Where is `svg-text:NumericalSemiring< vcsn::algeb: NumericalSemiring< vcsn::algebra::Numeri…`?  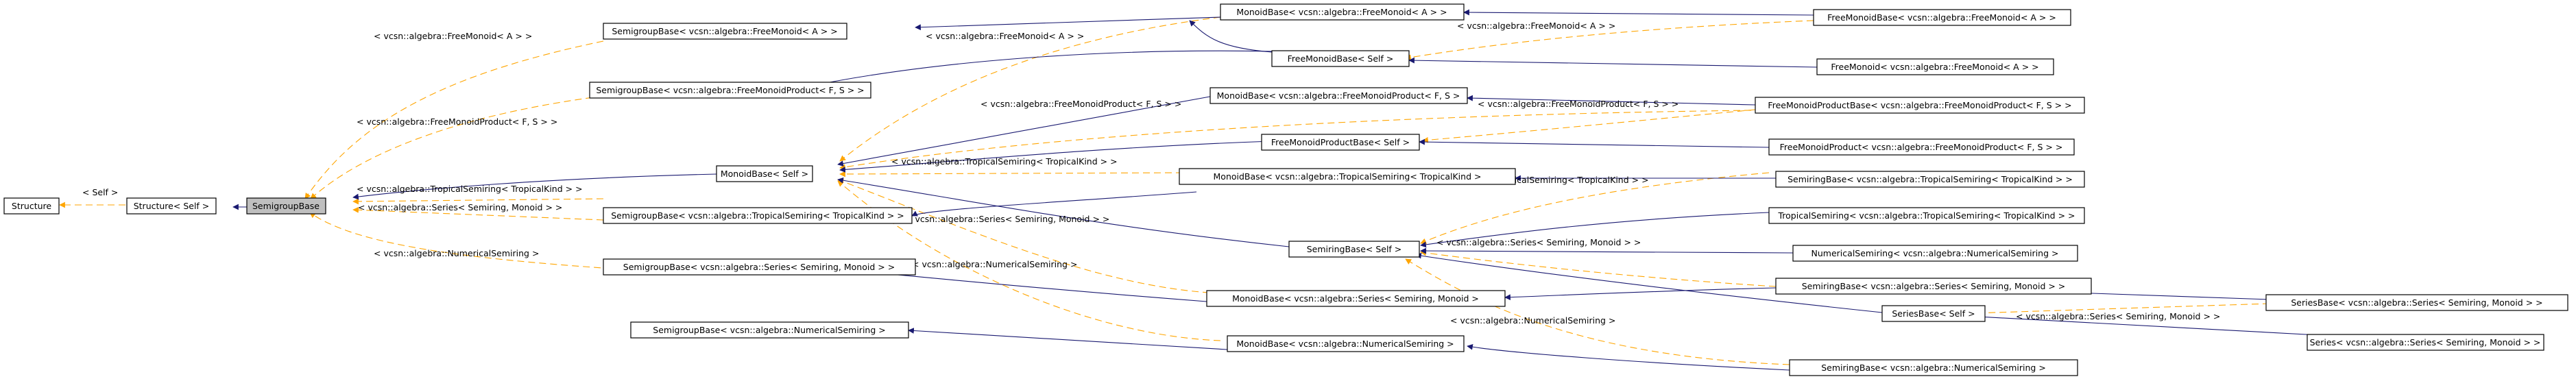 svg-text:NumericalSemiring< vcsn::algeb: NumericalSemiring< vcsn::algebra::Numeri… is located at coordinates (1935, 253).